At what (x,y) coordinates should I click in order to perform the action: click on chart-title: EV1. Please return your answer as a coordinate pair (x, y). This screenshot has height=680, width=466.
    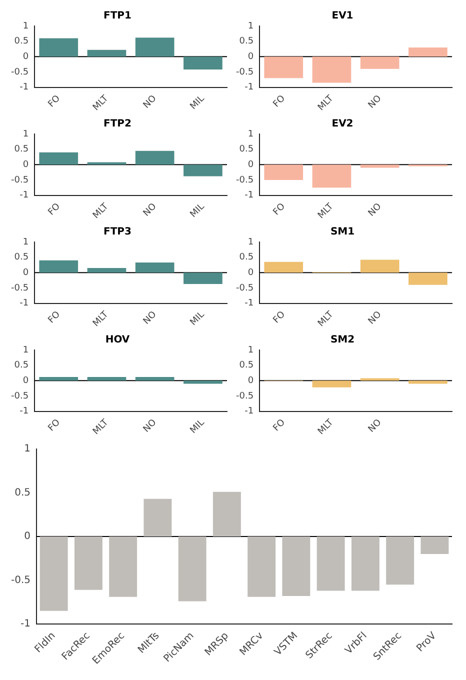
    Looking at the image, I should click on (343, 16).